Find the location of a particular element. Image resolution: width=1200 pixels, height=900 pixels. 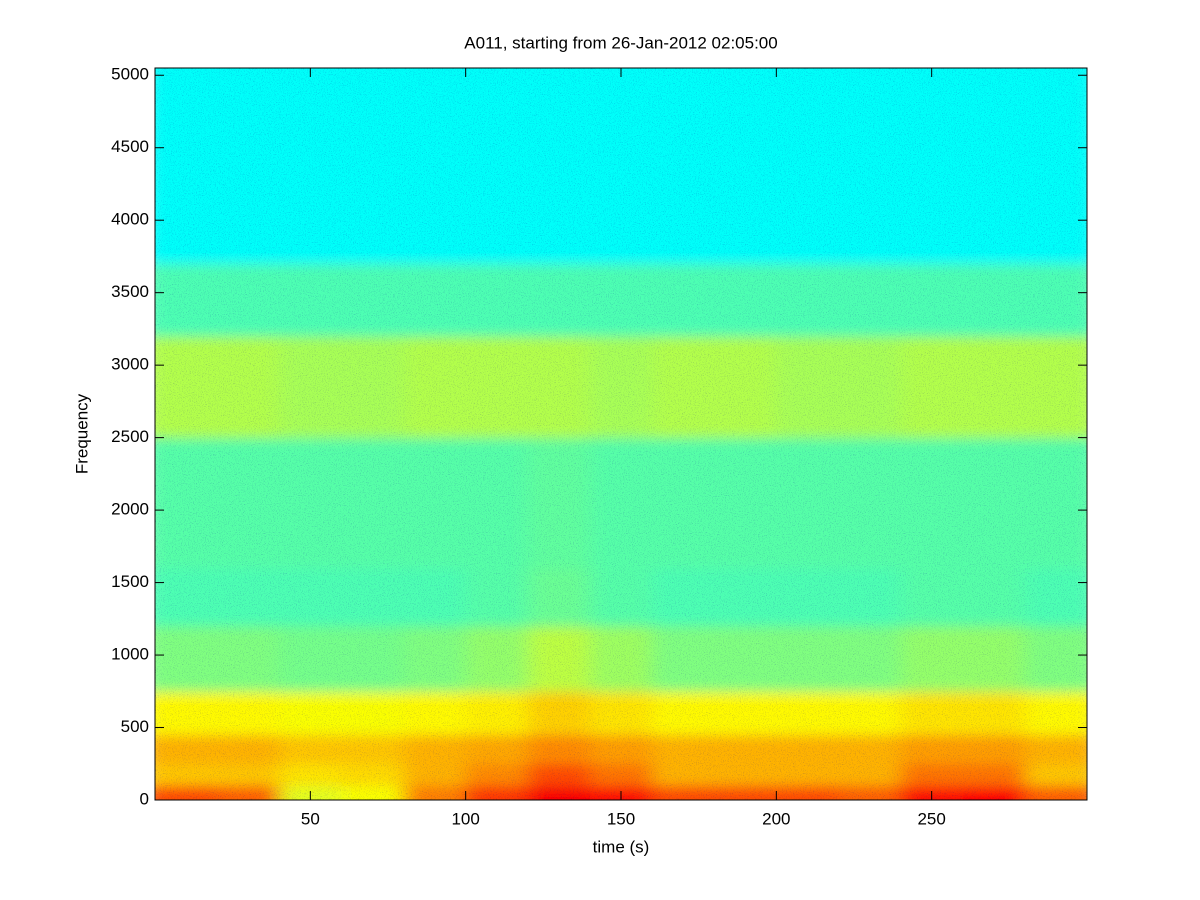

y-tick-label: 3500 is located at coordinates (130, 291).